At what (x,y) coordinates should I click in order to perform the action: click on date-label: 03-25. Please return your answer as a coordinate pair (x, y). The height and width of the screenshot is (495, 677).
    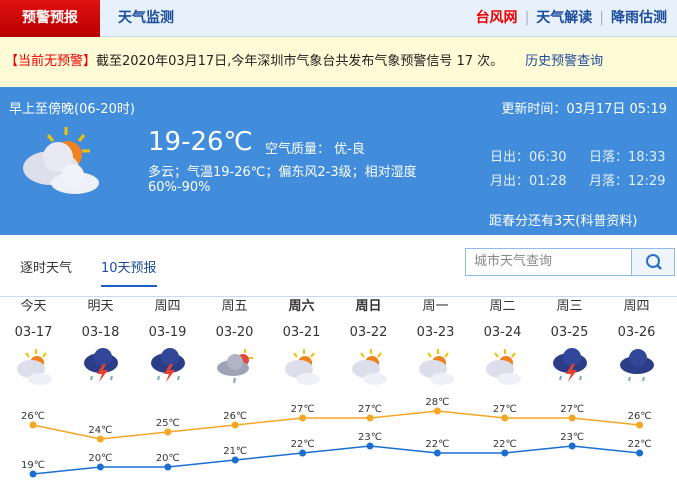
    Looking at the image, I should click on (569, 332).